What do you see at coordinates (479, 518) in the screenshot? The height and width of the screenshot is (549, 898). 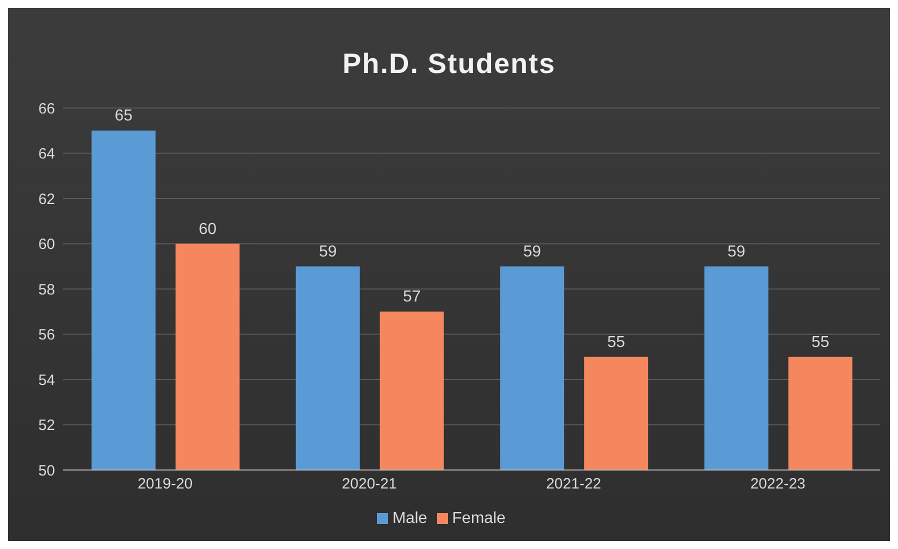 I see `legend-label: Female` at bounding box center [479, 518].